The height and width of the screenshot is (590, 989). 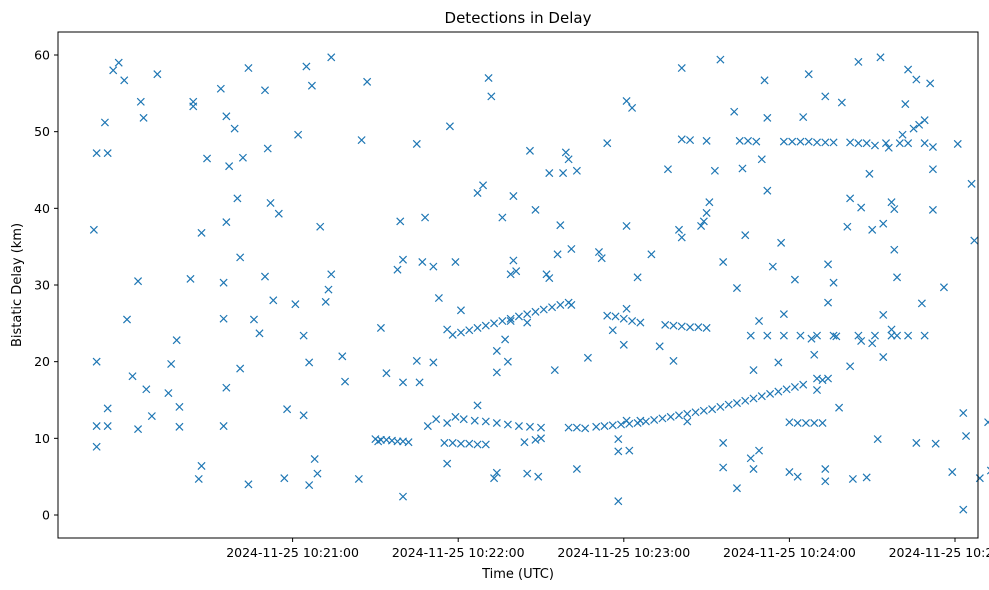 What do you see at coordinates (42, 285) in the screenshot?
I see `y-tick-label: 30` at bounding box center [42, 285].